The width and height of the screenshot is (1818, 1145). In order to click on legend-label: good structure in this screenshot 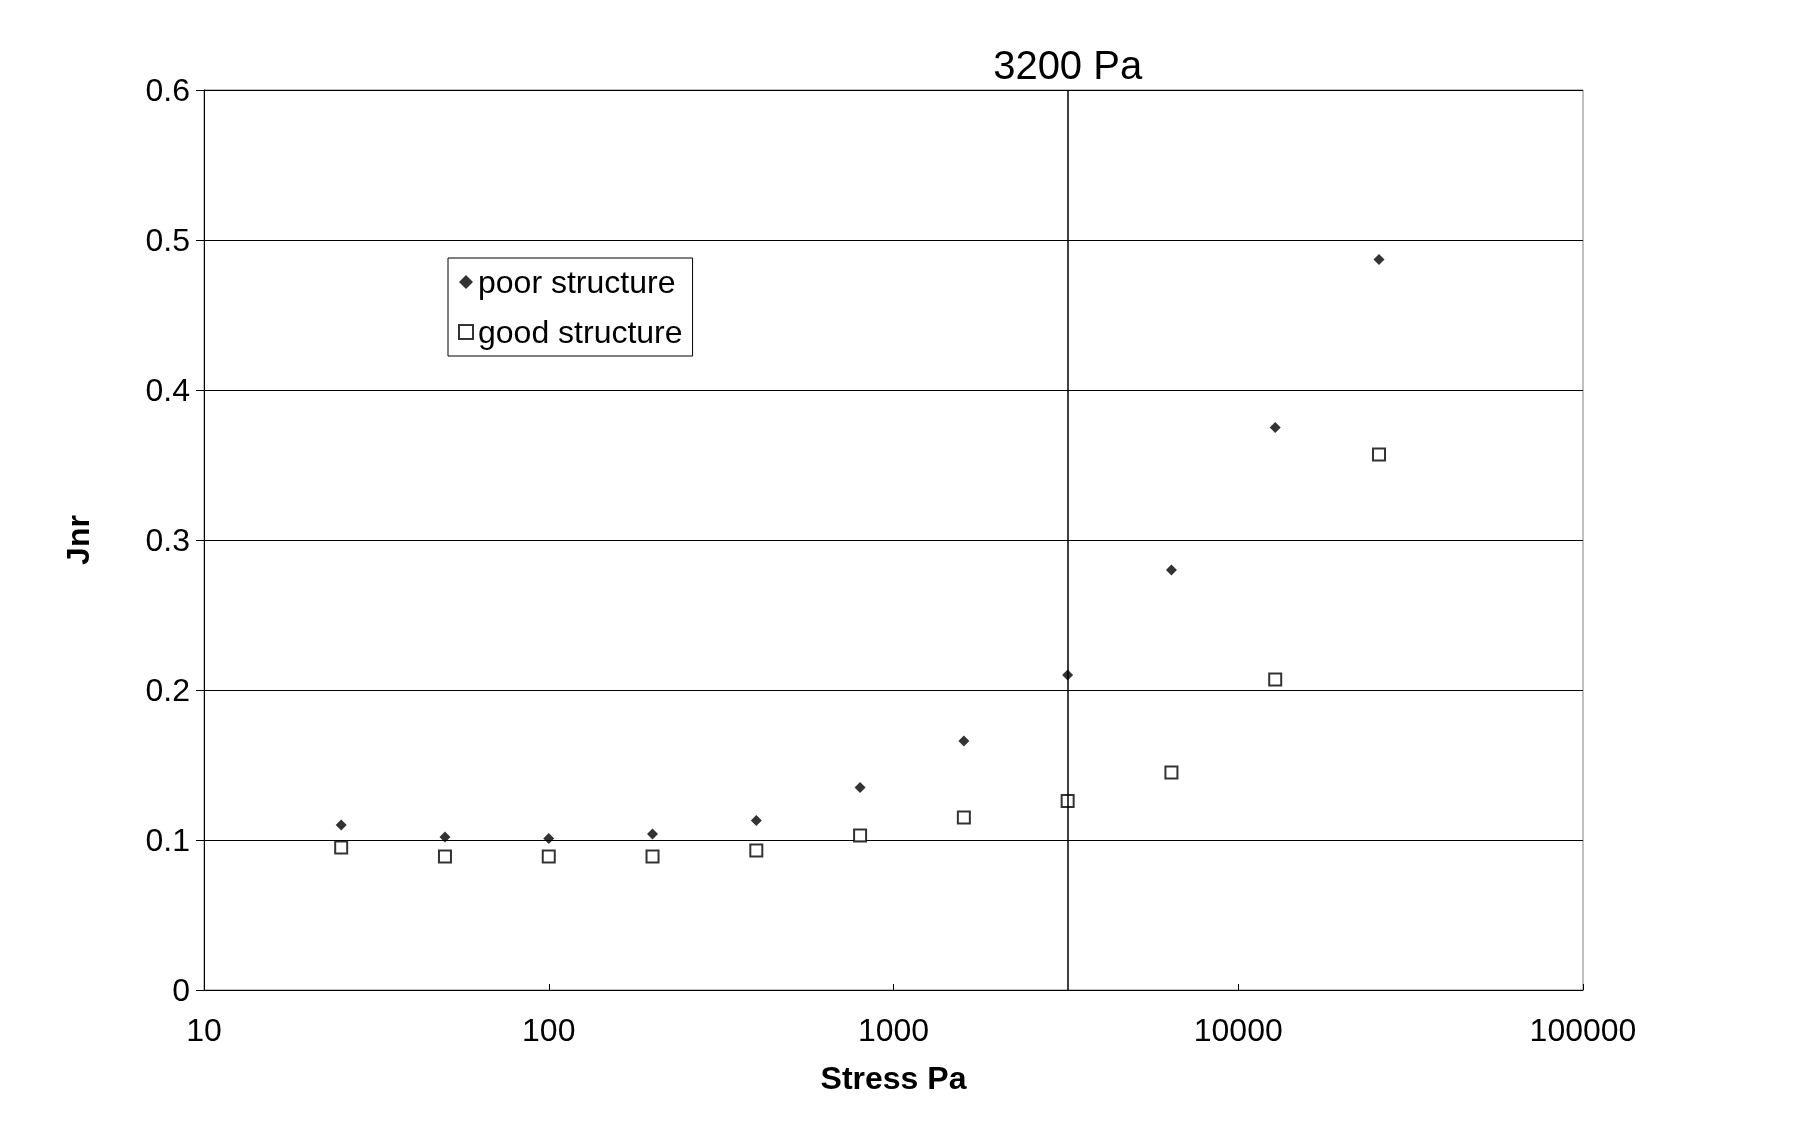, I will do `click(580, 332)`.